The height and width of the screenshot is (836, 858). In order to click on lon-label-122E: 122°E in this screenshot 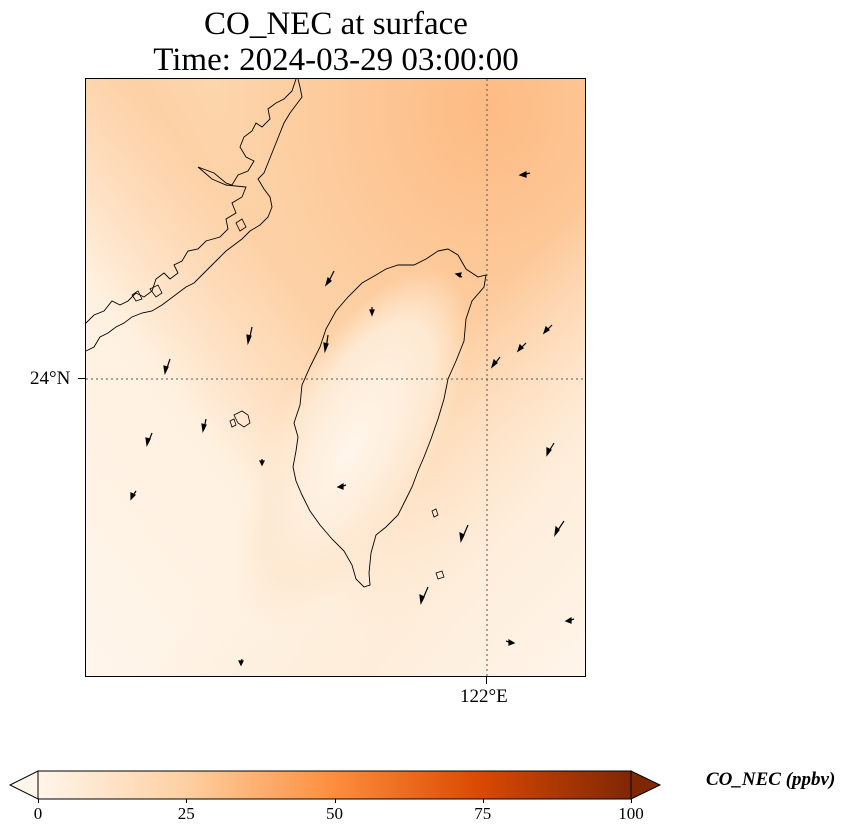, I will do `click(484, 696)`.